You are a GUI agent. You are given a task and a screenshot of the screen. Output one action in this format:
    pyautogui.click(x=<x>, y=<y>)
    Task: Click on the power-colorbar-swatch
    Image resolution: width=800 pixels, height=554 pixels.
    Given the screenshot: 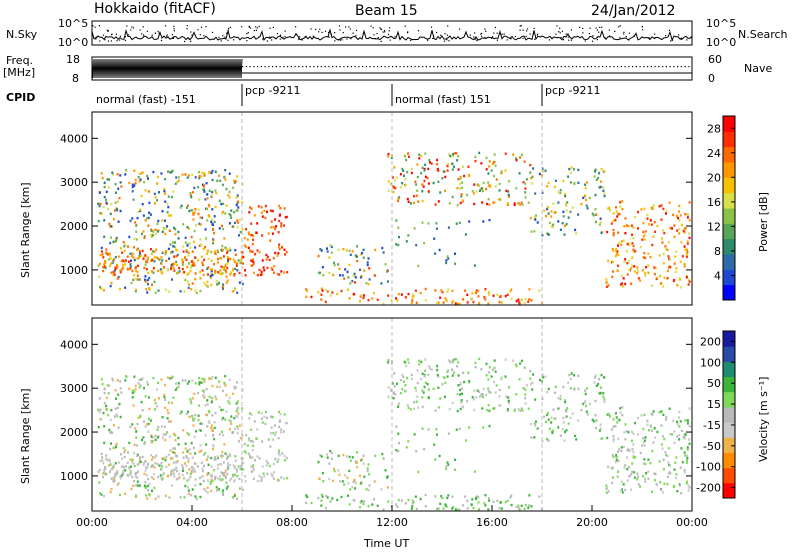 What is the action you would take?
    pyautogui.click(x=729, y=231)
    